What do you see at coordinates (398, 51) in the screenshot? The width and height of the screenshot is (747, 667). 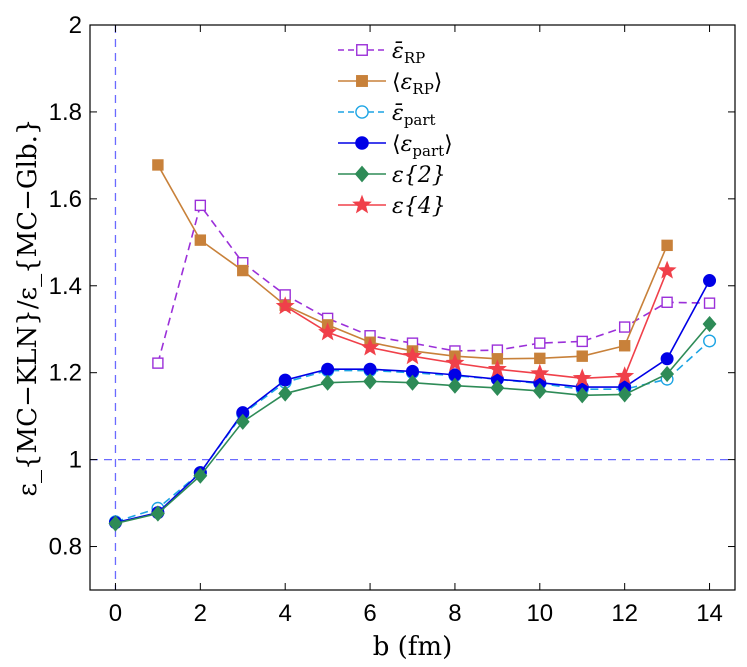 I see `legend-symbol-0: ε̄` at bounding box center [398, 51].